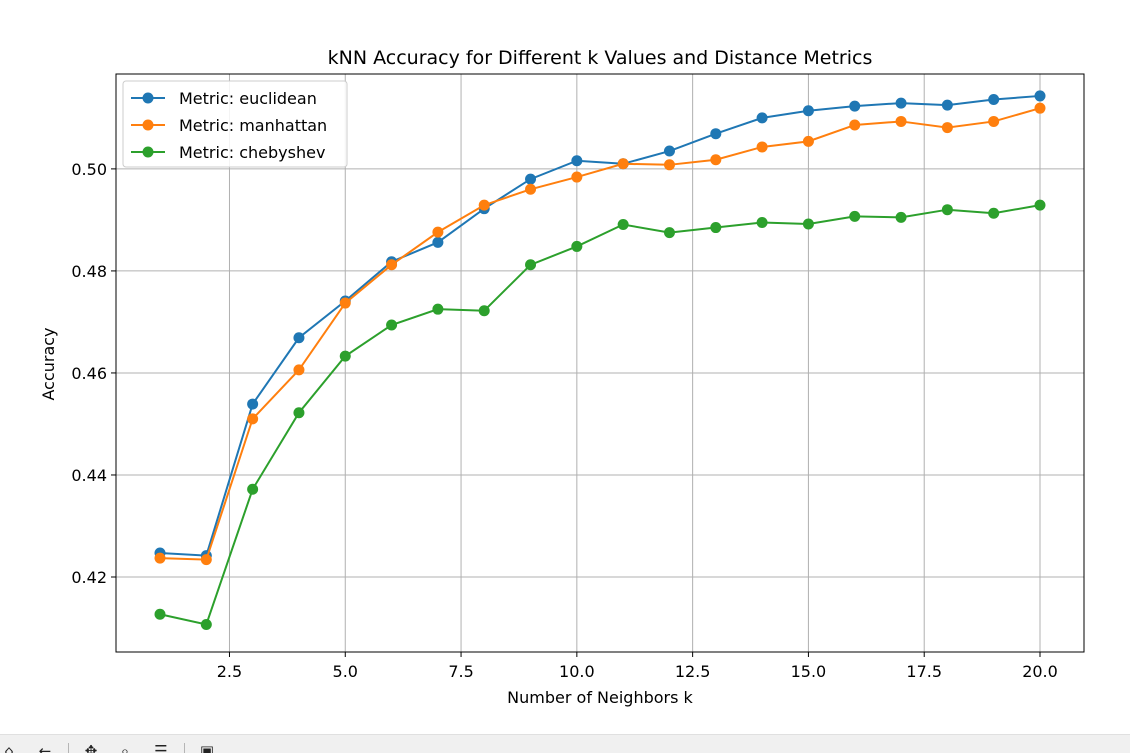 This screenshot has height=753, width=1130. Describe the element at coordinates (600, 697) in the screenshot. I see `x-axis-label: Number of Neighbors k` at that location.